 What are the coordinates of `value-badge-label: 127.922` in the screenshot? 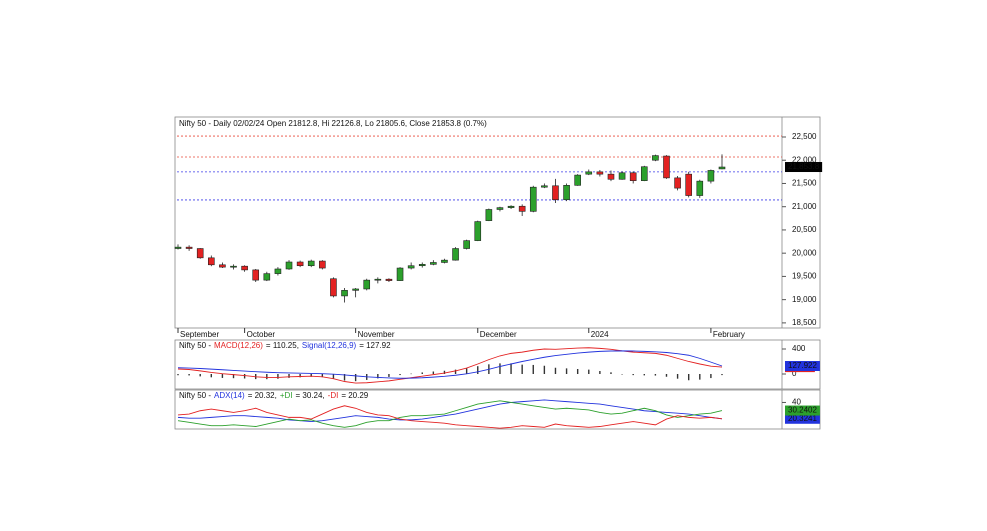 It's located at (802, 365).